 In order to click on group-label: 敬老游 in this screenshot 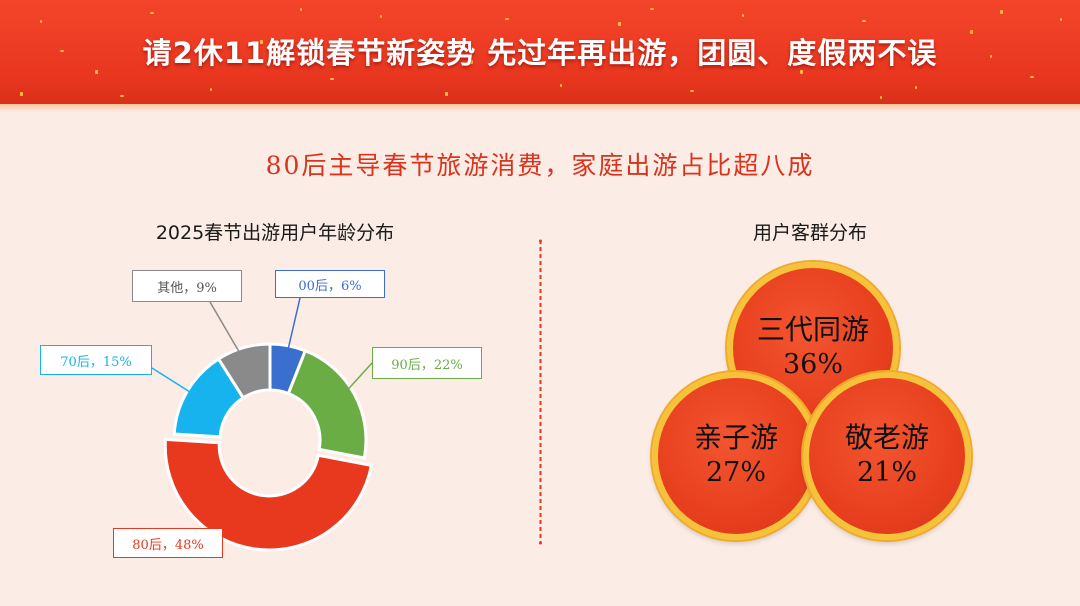, I will do `click(886, 437)`.